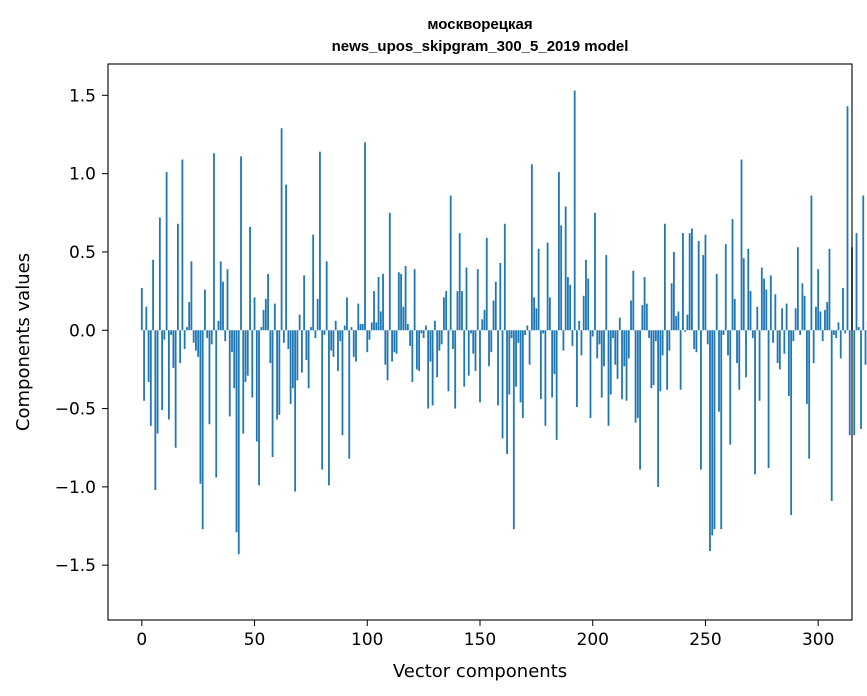  Describe the element at coordinates (480, 671) in the screenshot. I see `x-axis-label: Vector components` at that location.